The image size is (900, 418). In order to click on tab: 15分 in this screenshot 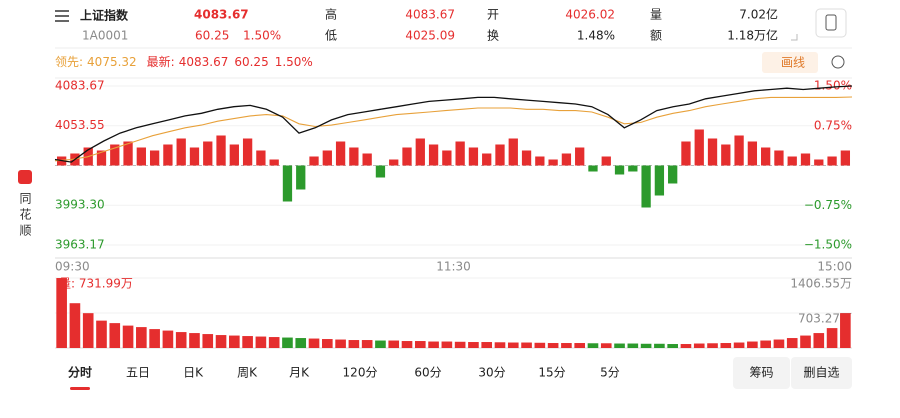, I will do `click(551, 373)`.